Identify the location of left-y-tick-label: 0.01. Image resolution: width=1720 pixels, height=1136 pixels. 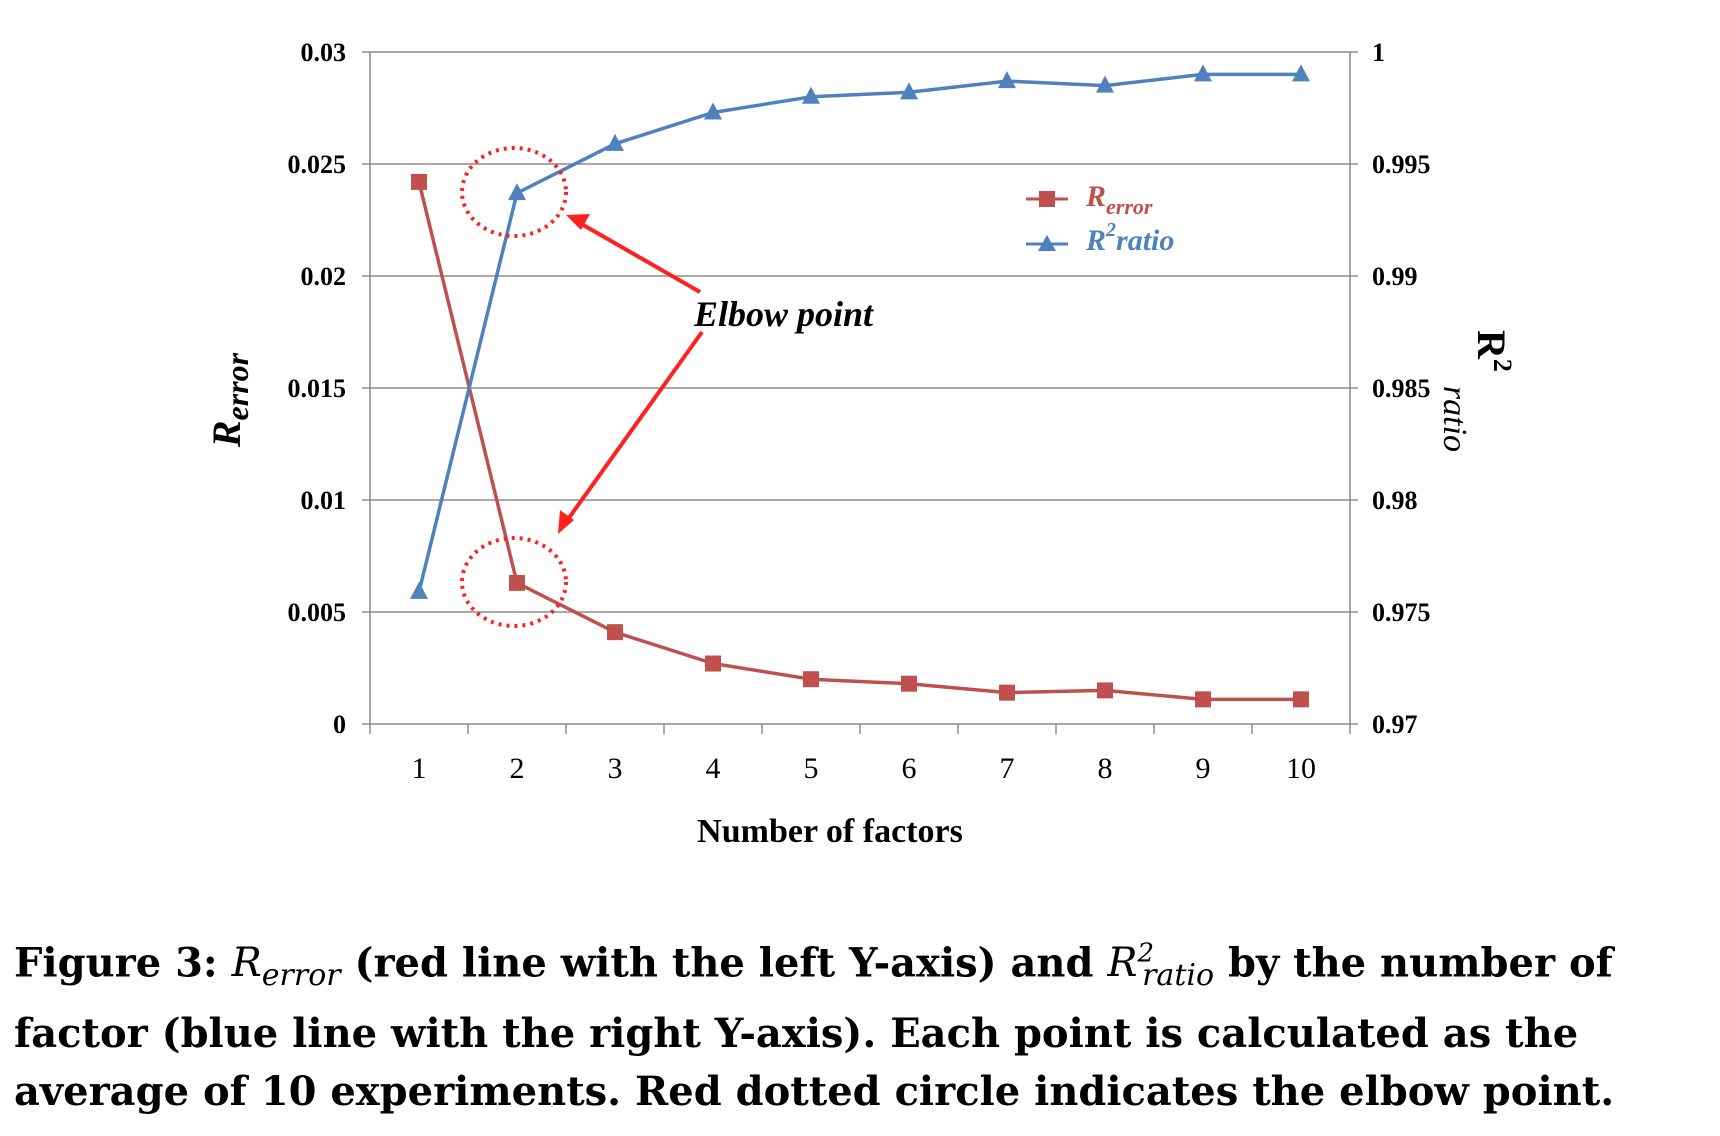
(324, 500).